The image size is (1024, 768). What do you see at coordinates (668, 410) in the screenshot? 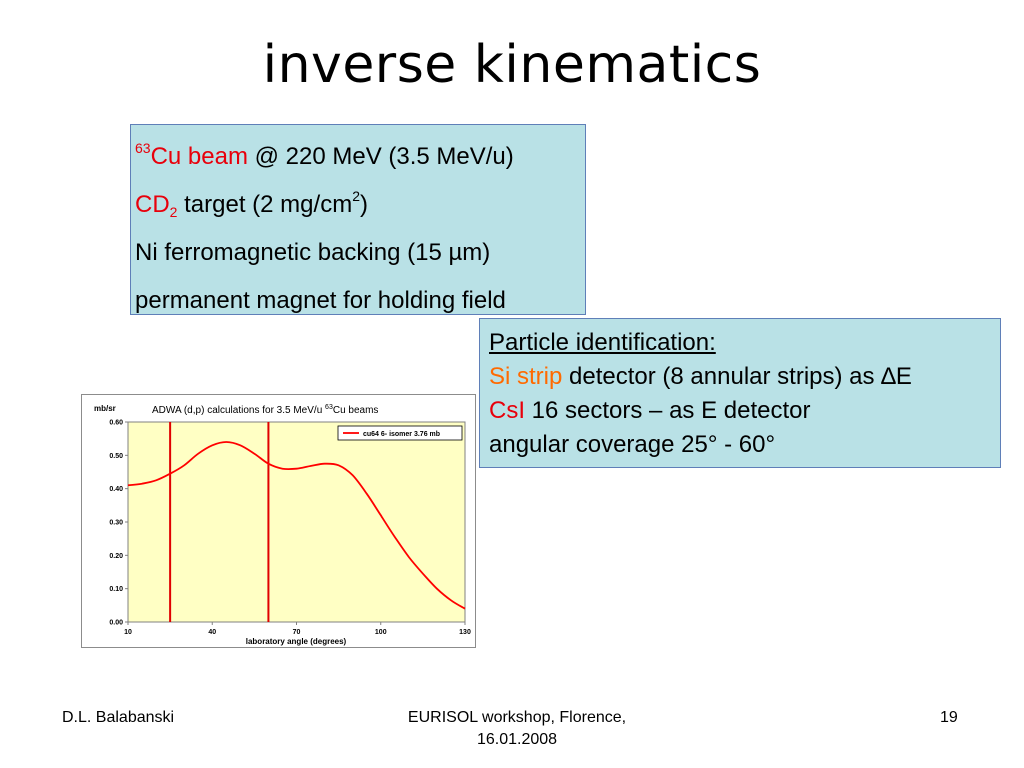
I see `csi-text: 16 sectors – as E detector` at bounding box center [668, 410].